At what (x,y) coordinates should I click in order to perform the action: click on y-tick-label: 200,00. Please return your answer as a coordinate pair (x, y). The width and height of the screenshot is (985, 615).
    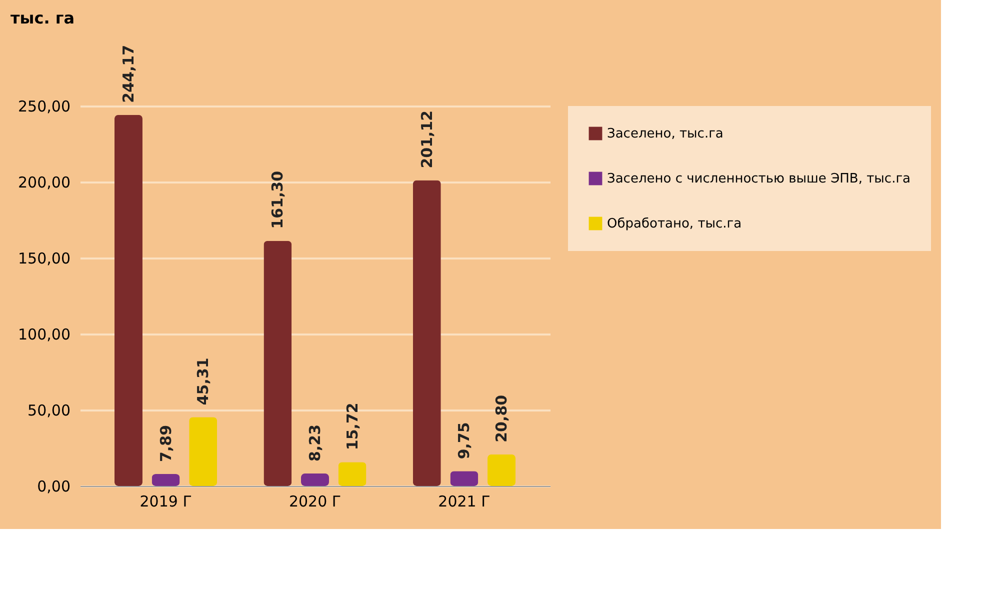
    Looking at the image, I should click on (44, 183).